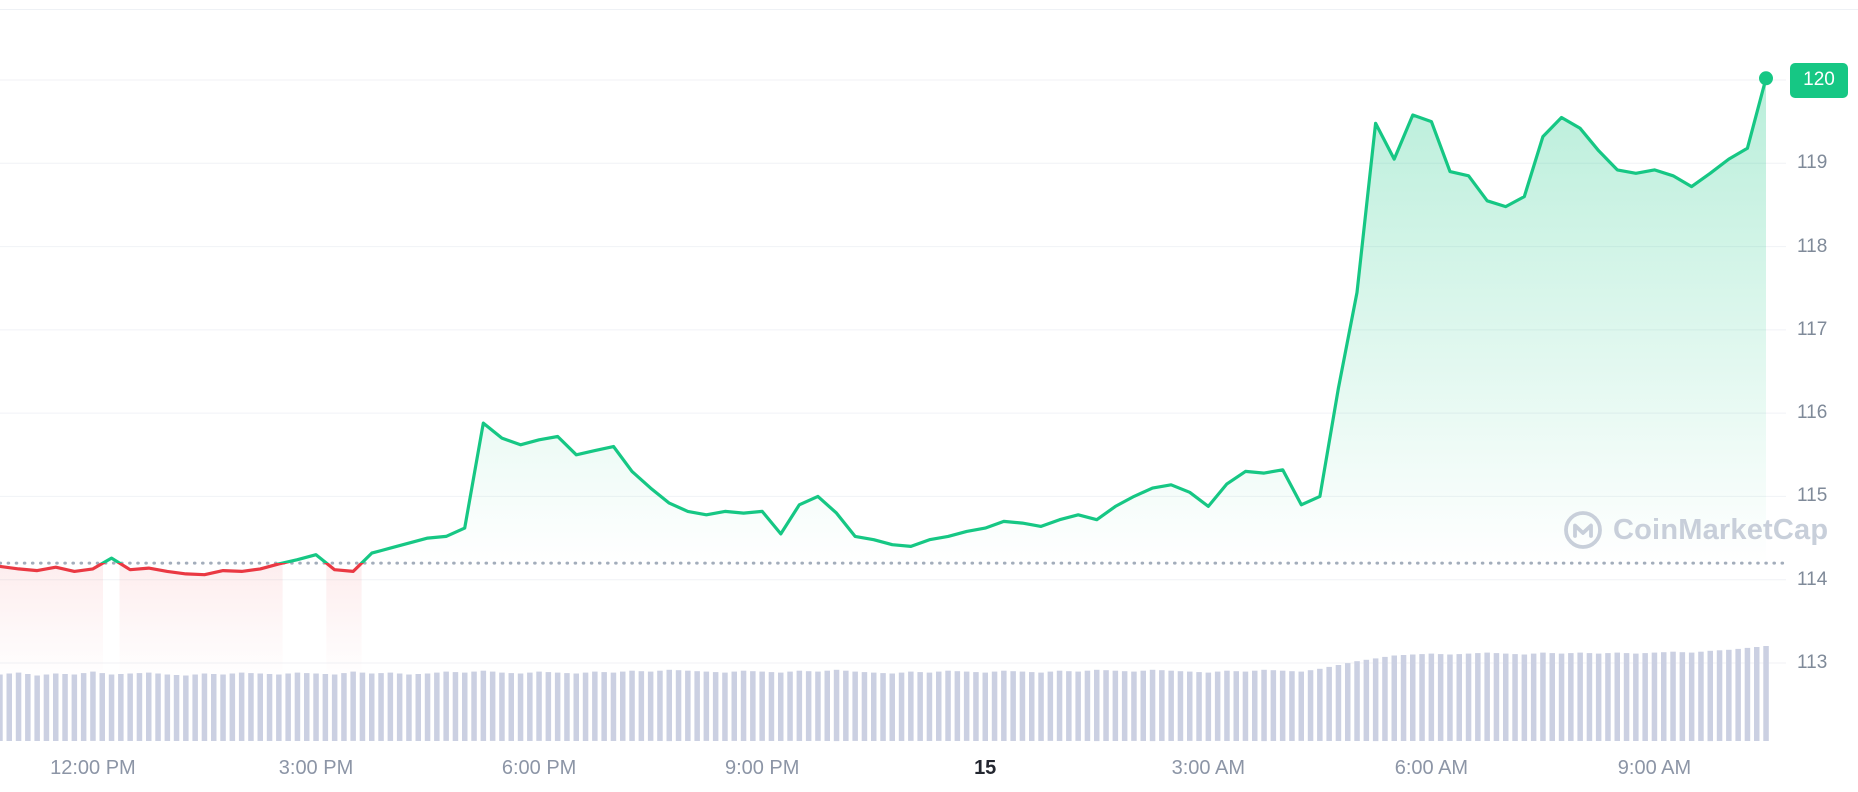  What do you see at coordinates (1695, 530) in the screenshot?
I see `watermark: CoinMarketCap` at bounding box center [1695, 530].